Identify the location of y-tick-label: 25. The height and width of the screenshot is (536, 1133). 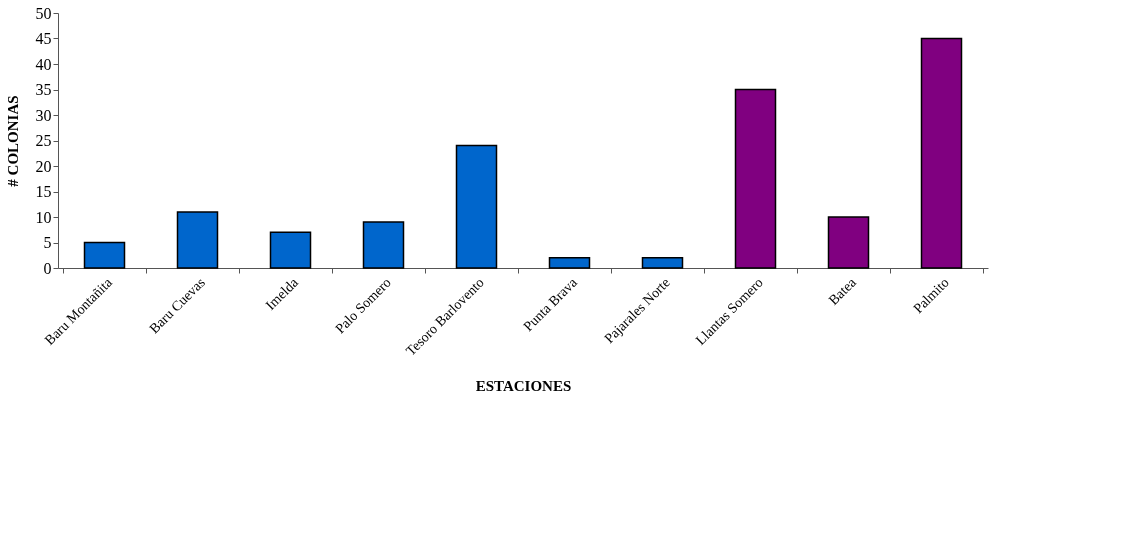
(43, 140).